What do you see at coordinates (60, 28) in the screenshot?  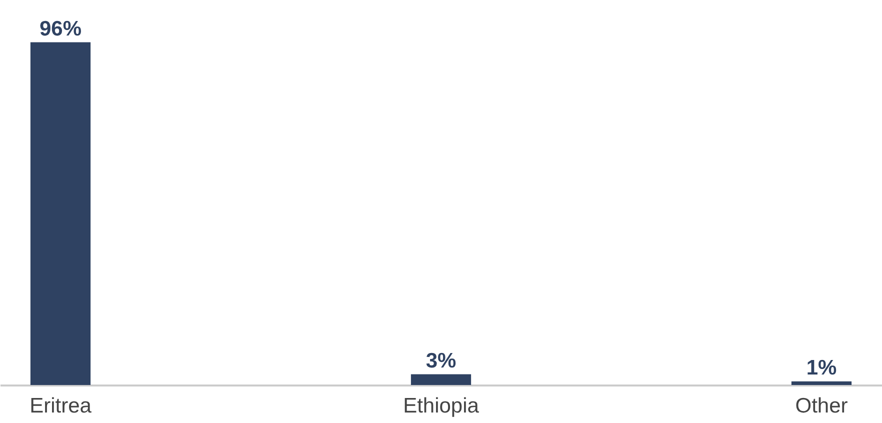 I see `data-label: 96%` at bounding box center [60, 28].